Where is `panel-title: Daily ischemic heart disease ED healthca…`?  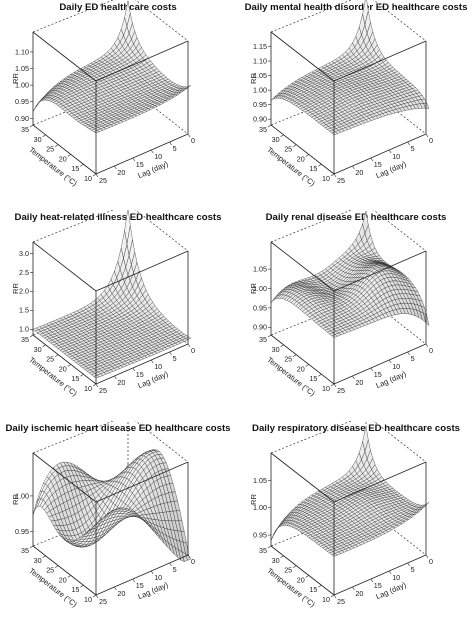 panel-title: Daily ischemic heart disease ED healthca… is located at coordinates (117, 428).